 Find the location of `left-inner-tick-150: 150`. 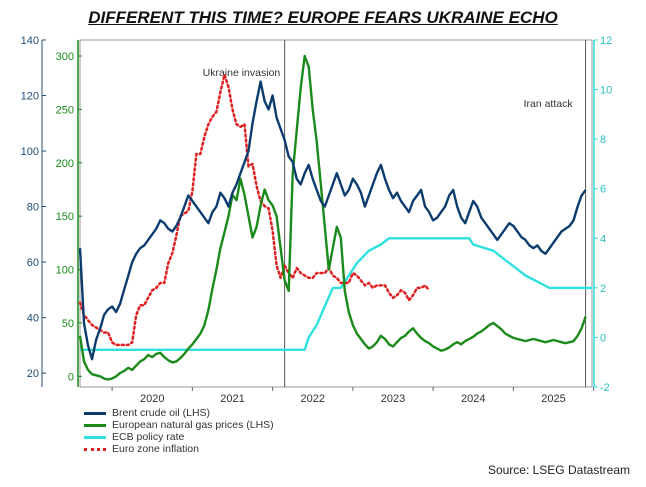

left-inner-tick-150: 150 is located at coordinates (65, 217).